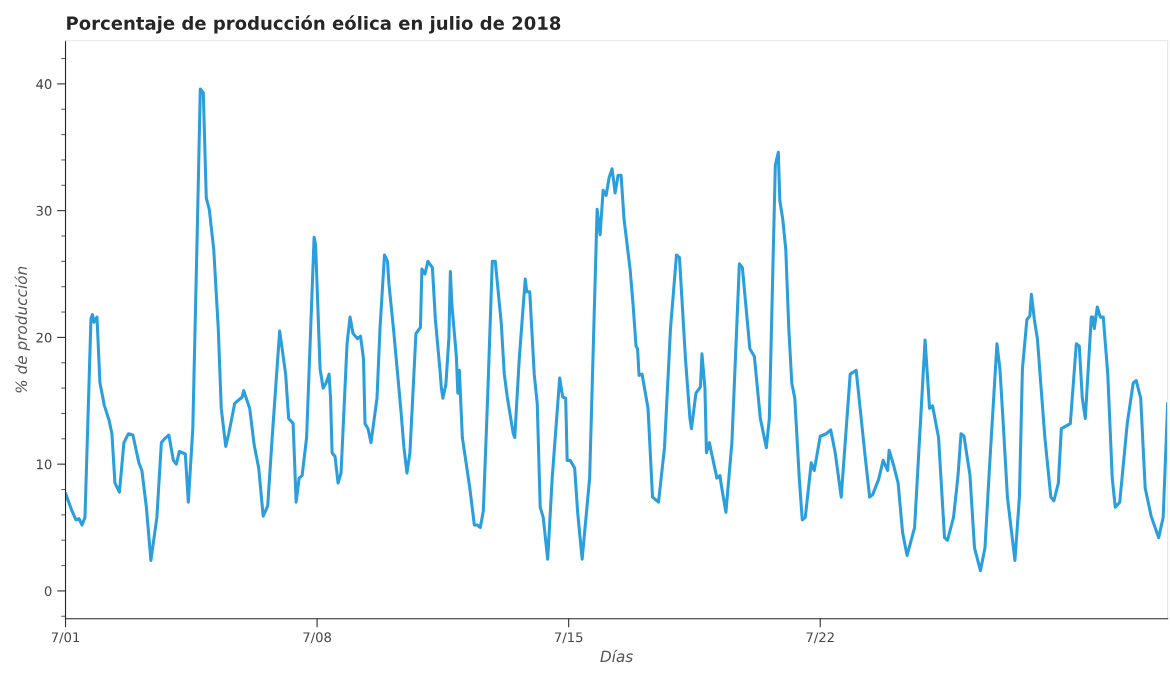 The width and height of the screenshot is (1170, 680). Describe the element at coordinates (44, 84) in the screenshot. I see `y-tick-label: 40` at that location.